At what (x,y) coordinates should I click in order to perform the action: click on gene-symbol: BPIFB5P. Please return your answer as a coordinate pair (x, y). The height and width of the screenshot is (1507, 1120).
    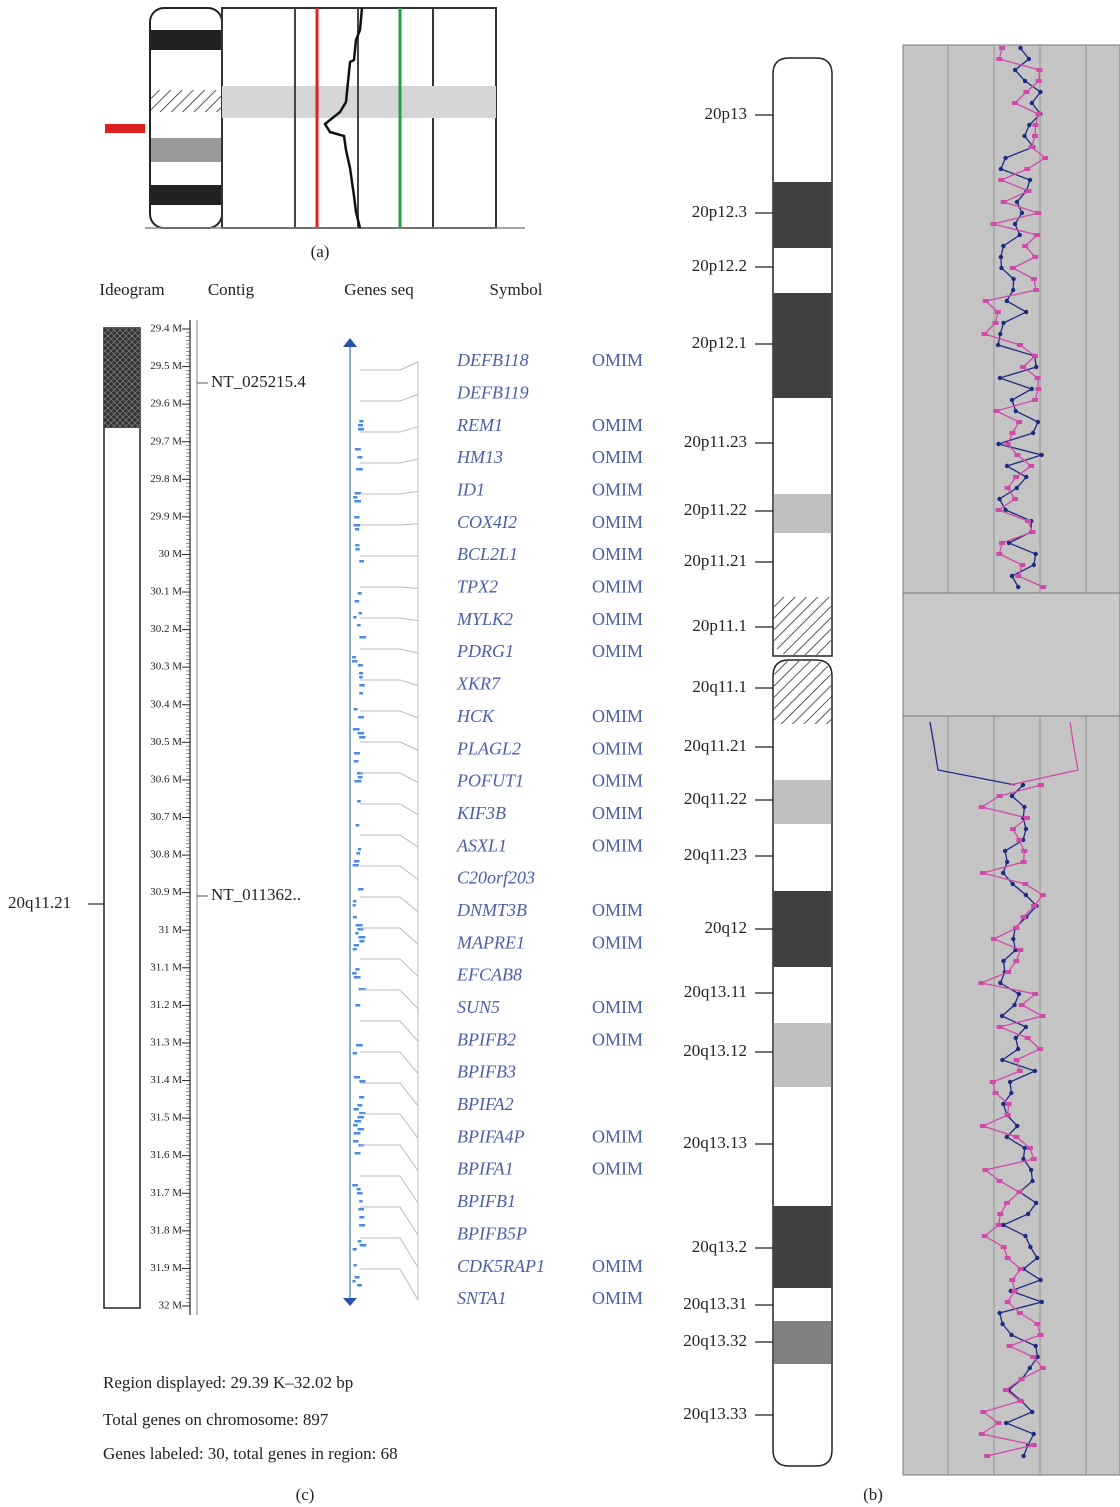
    Looking at the image, I should click on (492, 1233).